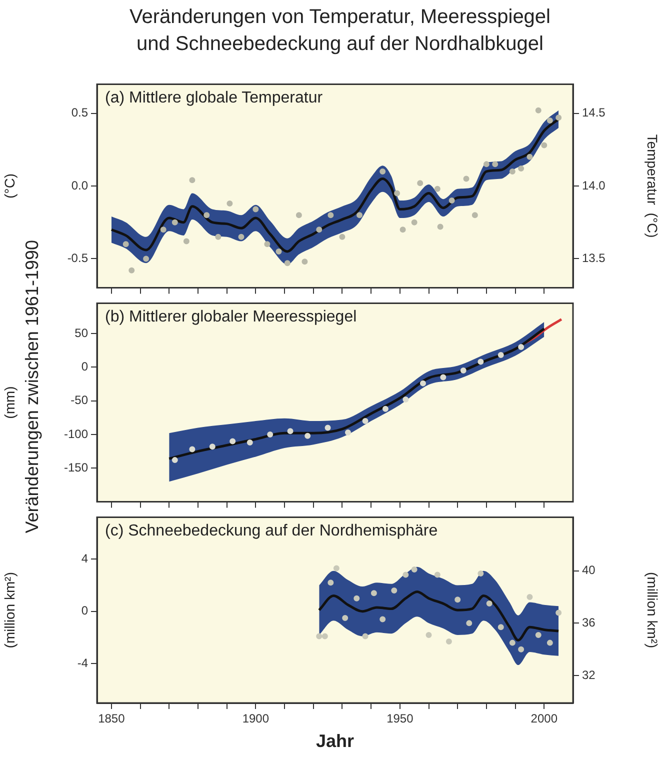 The image size is (662, 761). I want to click on y-axis-title: (°C), so click(9, 186).